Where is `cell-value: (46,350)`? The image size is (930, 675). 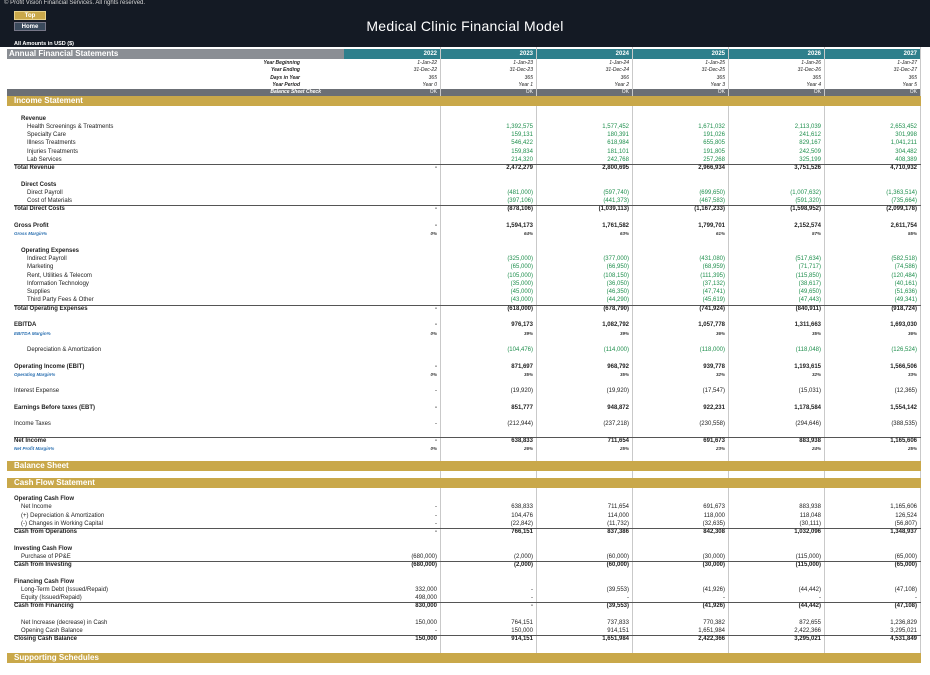
cell-value: (46,350) is located at coordinates (617, 292).